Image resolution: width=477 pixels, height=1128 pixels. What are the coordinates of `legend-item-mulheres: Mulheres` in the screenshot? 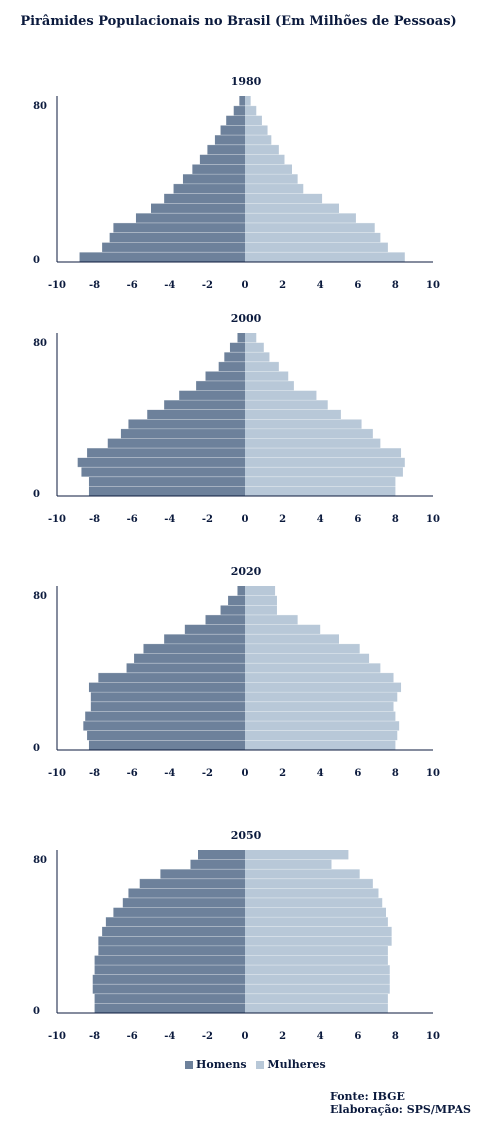 It's located at (291, 1064).